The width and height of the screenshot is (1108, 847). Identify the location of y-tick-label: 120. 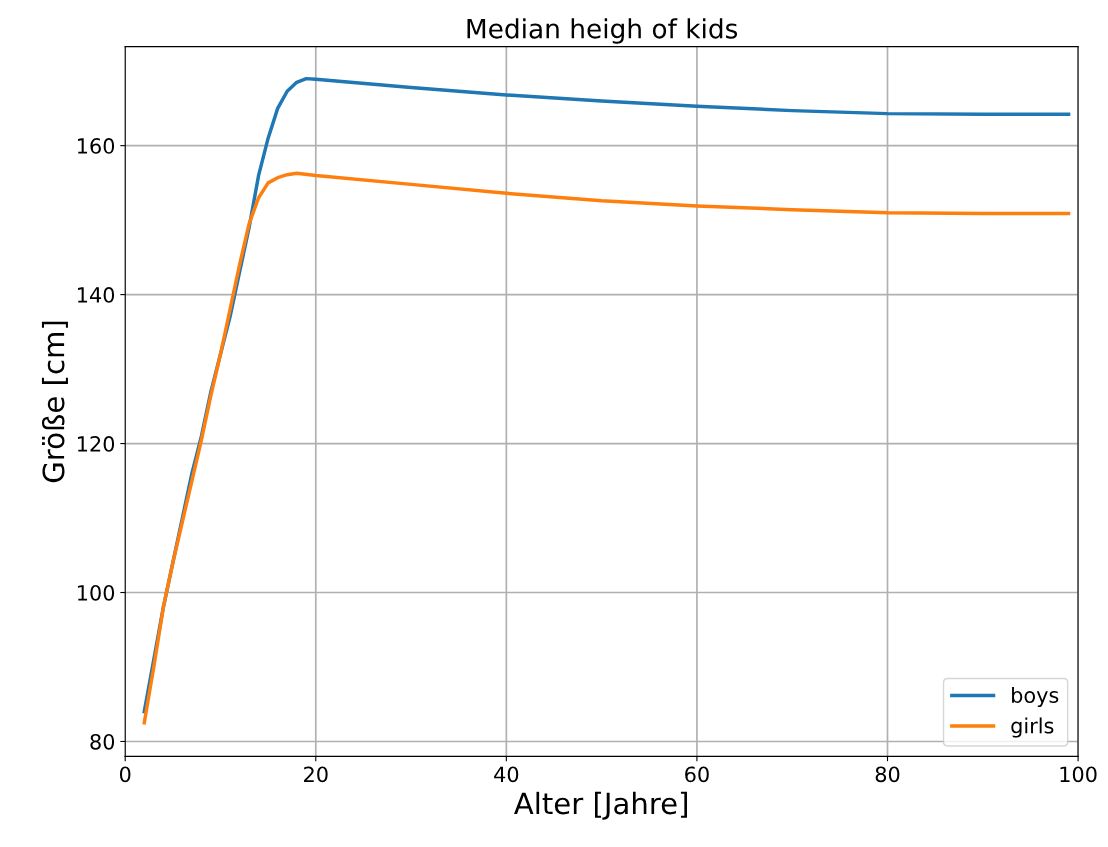
(96, 444).